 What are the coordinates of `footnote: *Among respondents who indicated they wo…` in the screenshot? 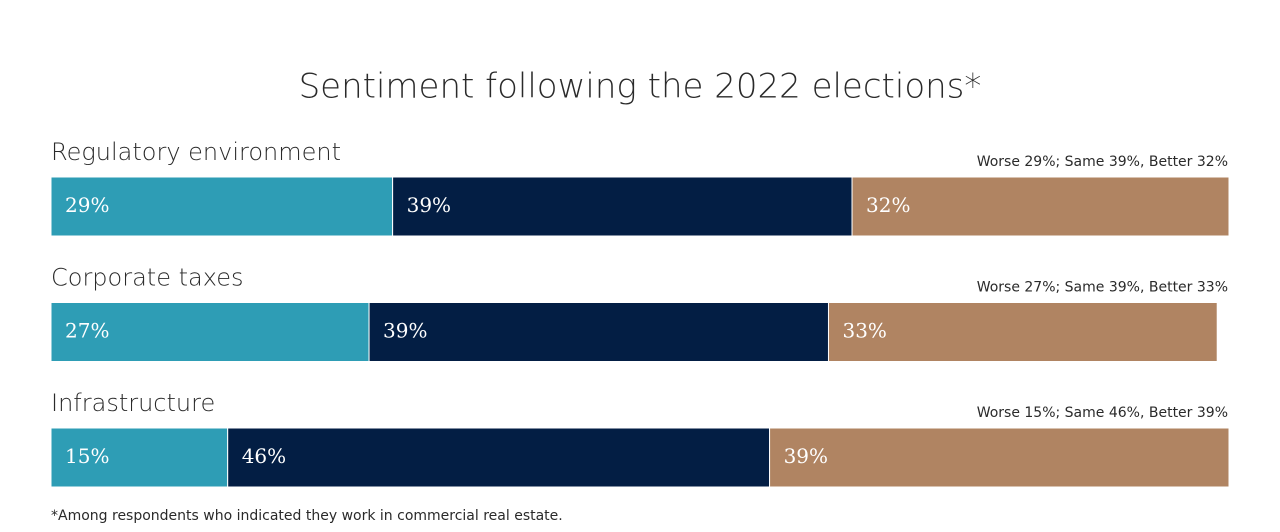 It's located at (307, 516).